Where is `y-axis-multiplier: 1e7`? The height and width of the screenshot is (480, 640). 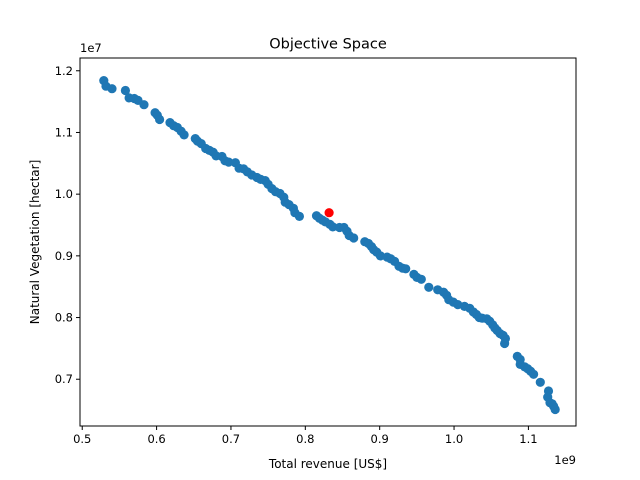
y-axis-multiplier: 1e7 is located at coordinates (91, 48).